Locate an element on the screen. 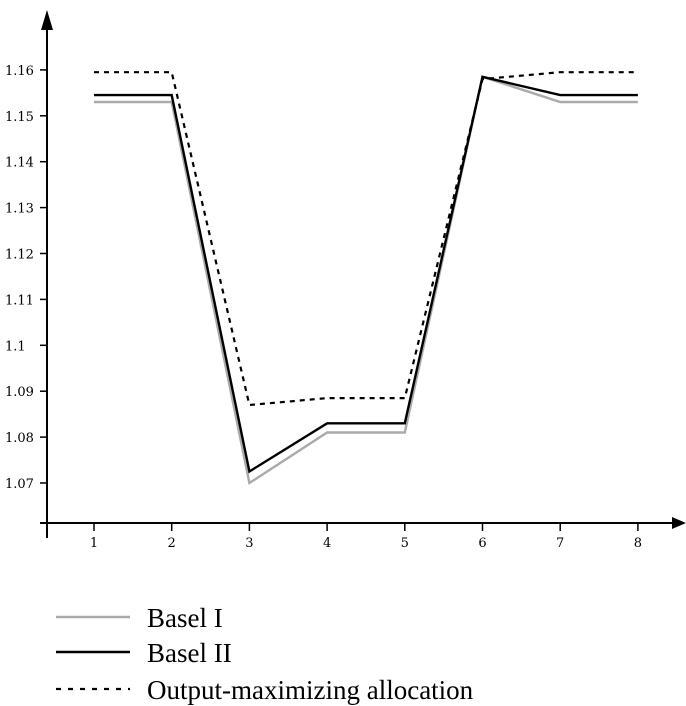 The height and width of the screenshot is (706, 686). x-ticks: 1 2 3 4 5 6 7 8 is located at coordinates (366, 537).